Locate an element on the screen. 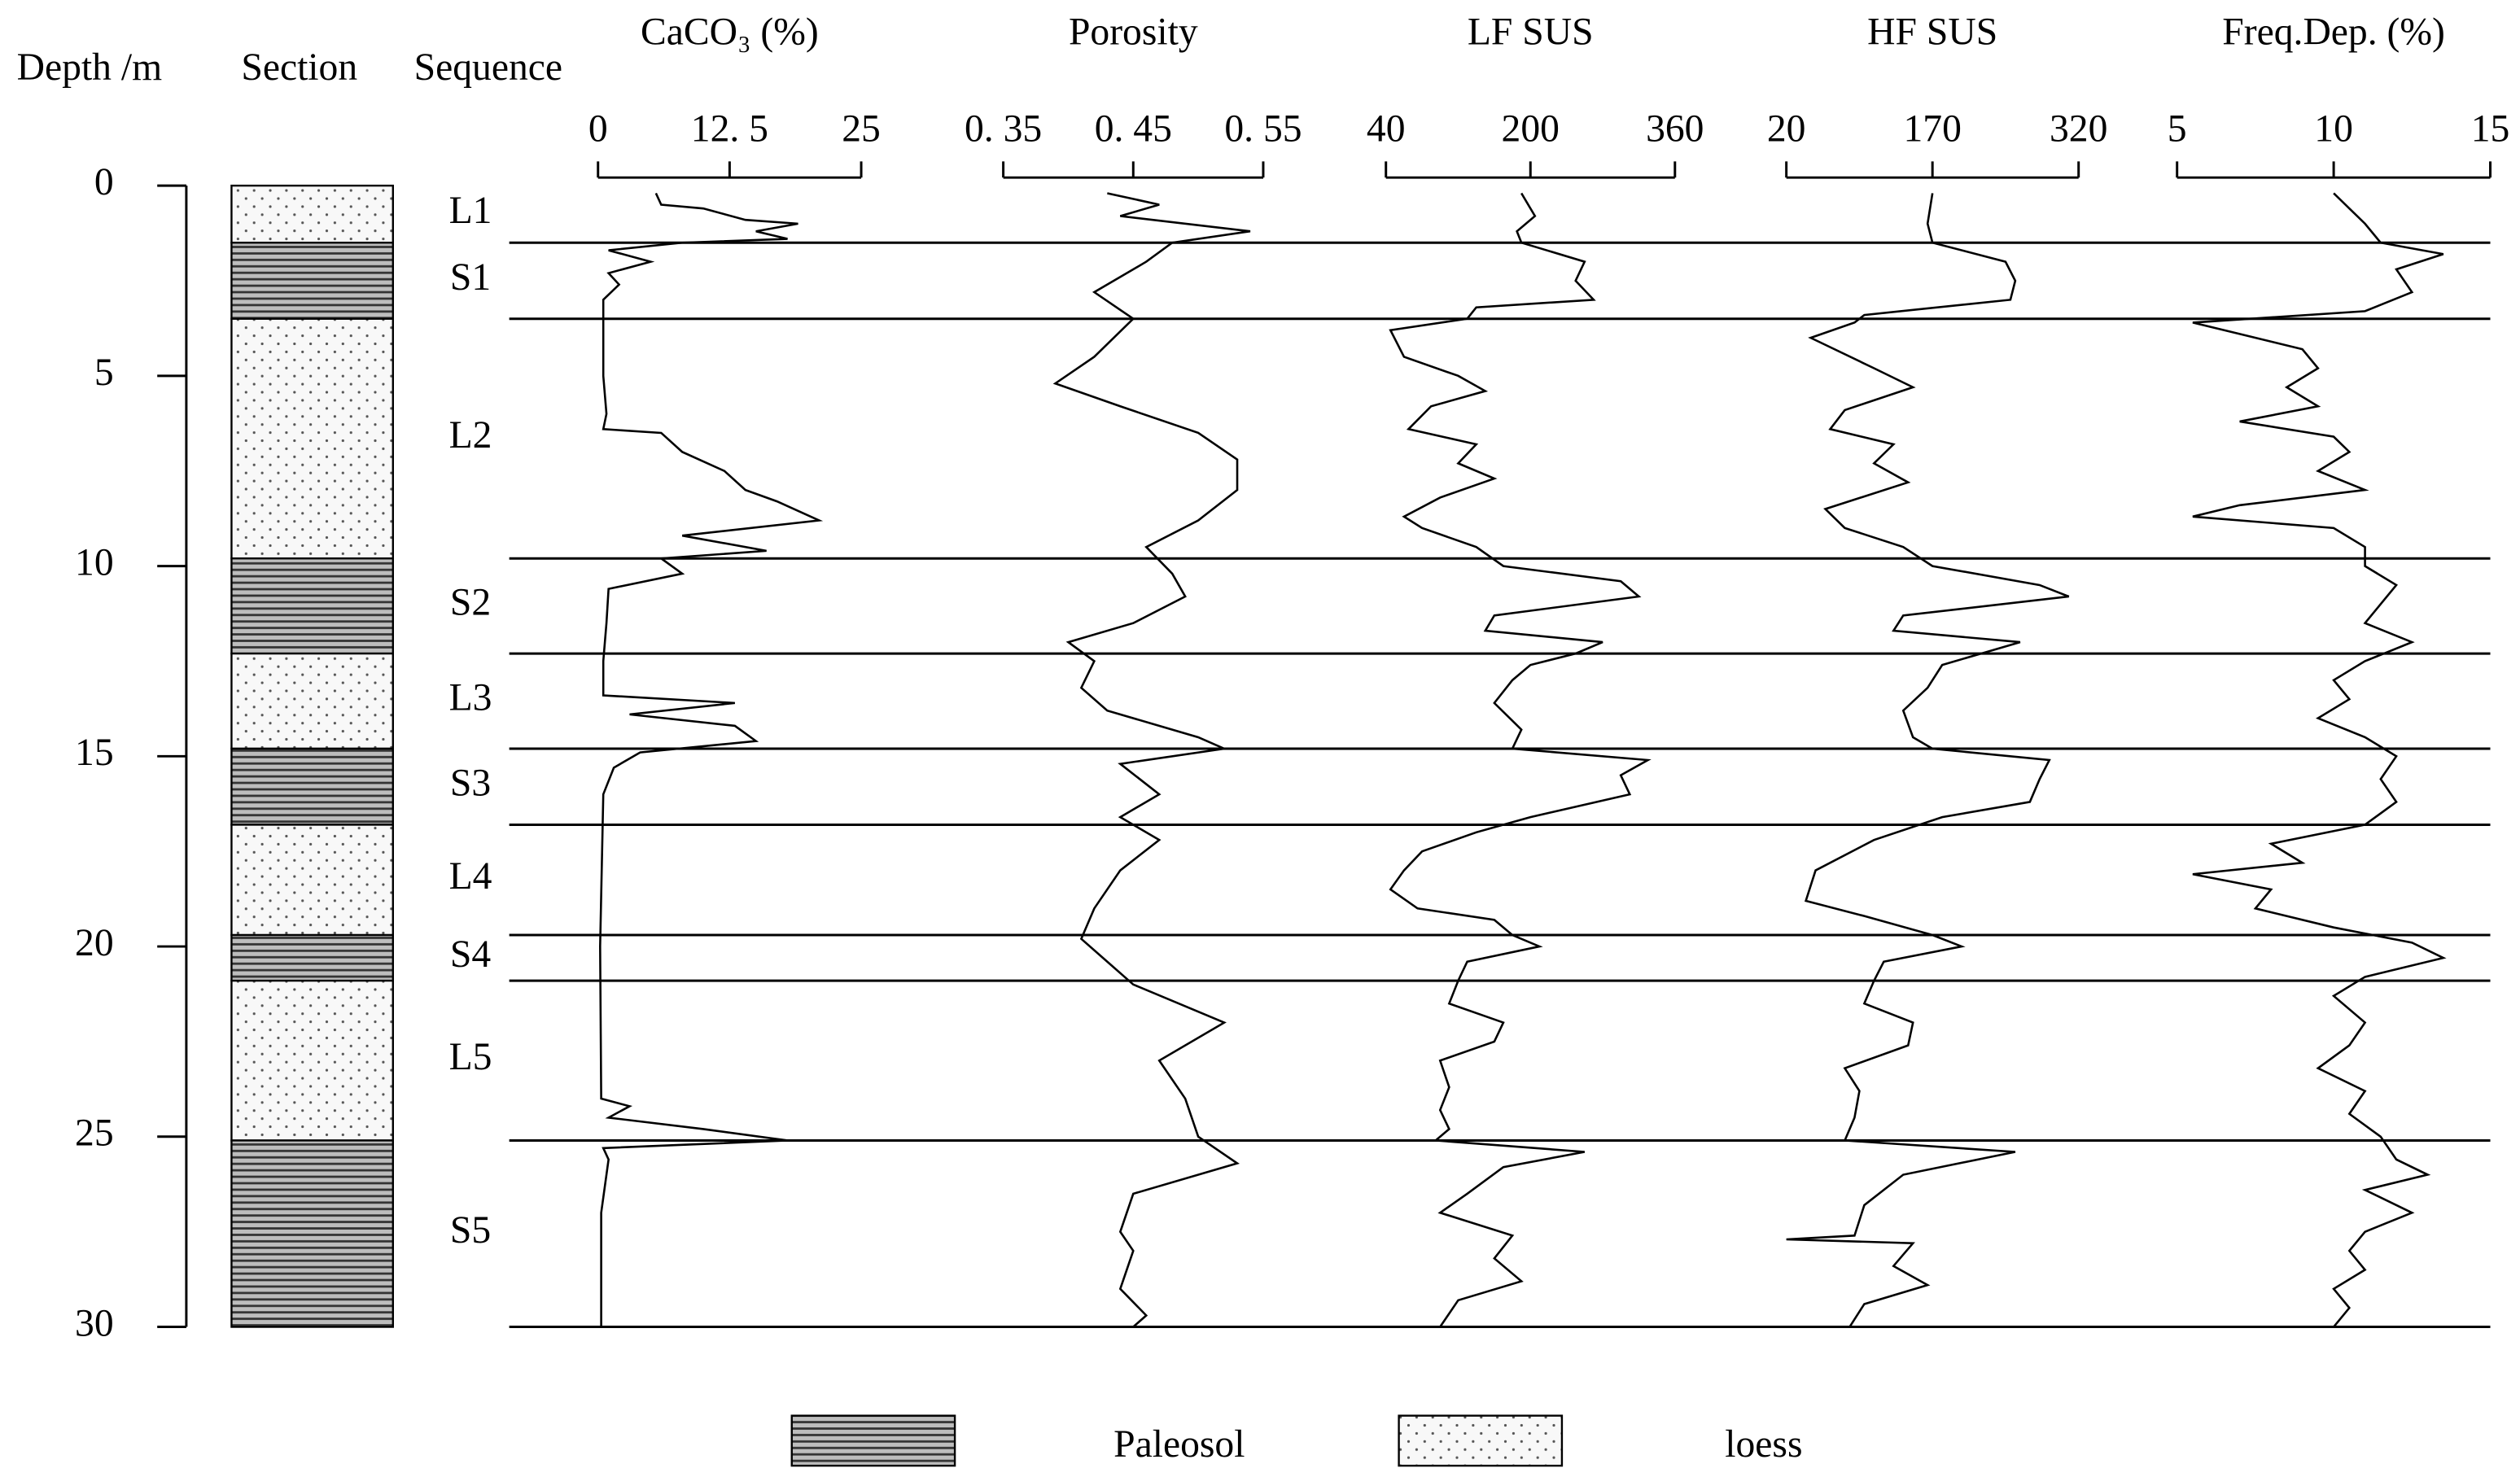  sequence-label: L1 is located at coordinates (471, 211).